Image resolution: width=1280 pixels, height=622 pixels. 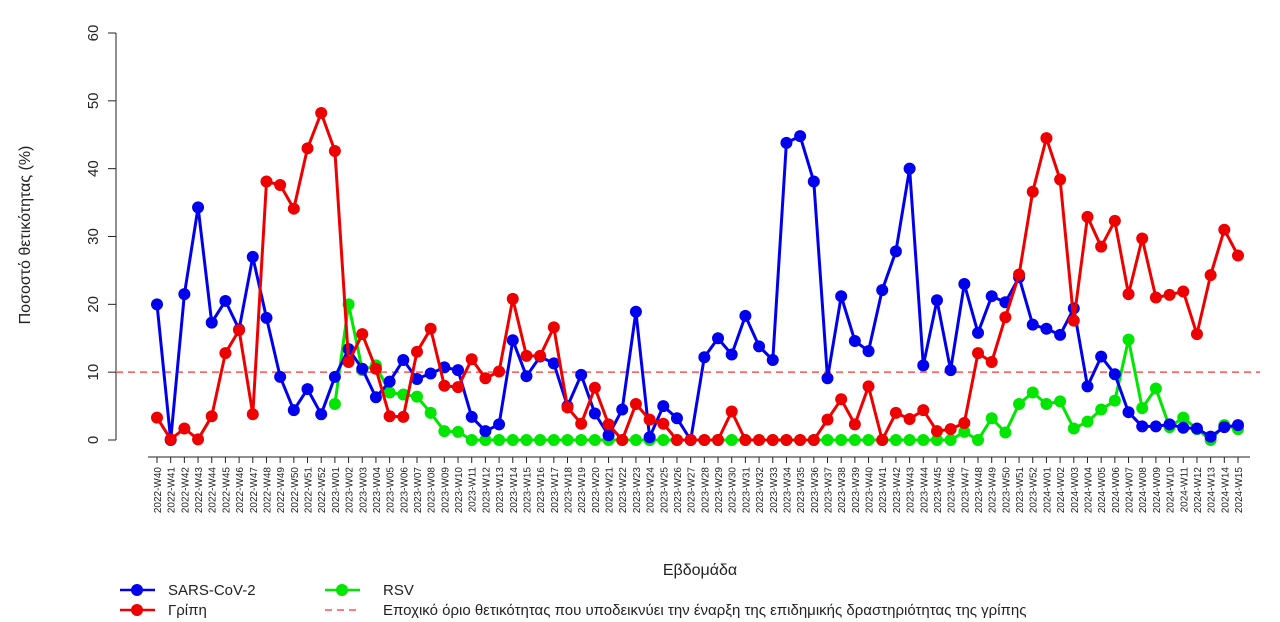 I want to click on x-tick-label: 2024-W15, so click(x=1239, y=490).